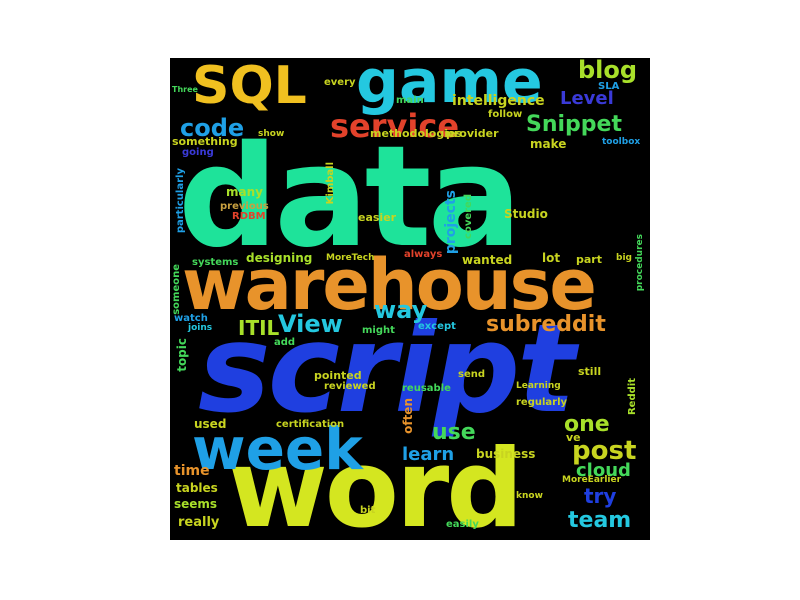 The width and height of the screenshot is (800, 600). What do you see at coordinates (378, 330) in the screenshot?
I see `word-might: might` at bounding box center [378, 330].